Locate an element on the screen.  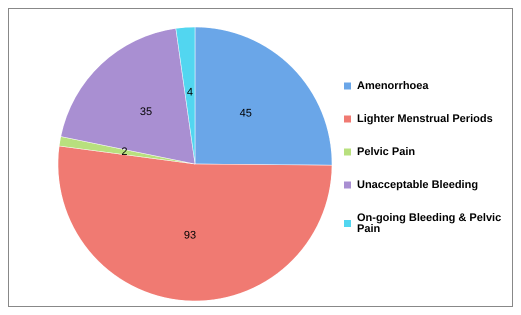
legend-label: Amenorrhoea is located at coordinates (393, 86).